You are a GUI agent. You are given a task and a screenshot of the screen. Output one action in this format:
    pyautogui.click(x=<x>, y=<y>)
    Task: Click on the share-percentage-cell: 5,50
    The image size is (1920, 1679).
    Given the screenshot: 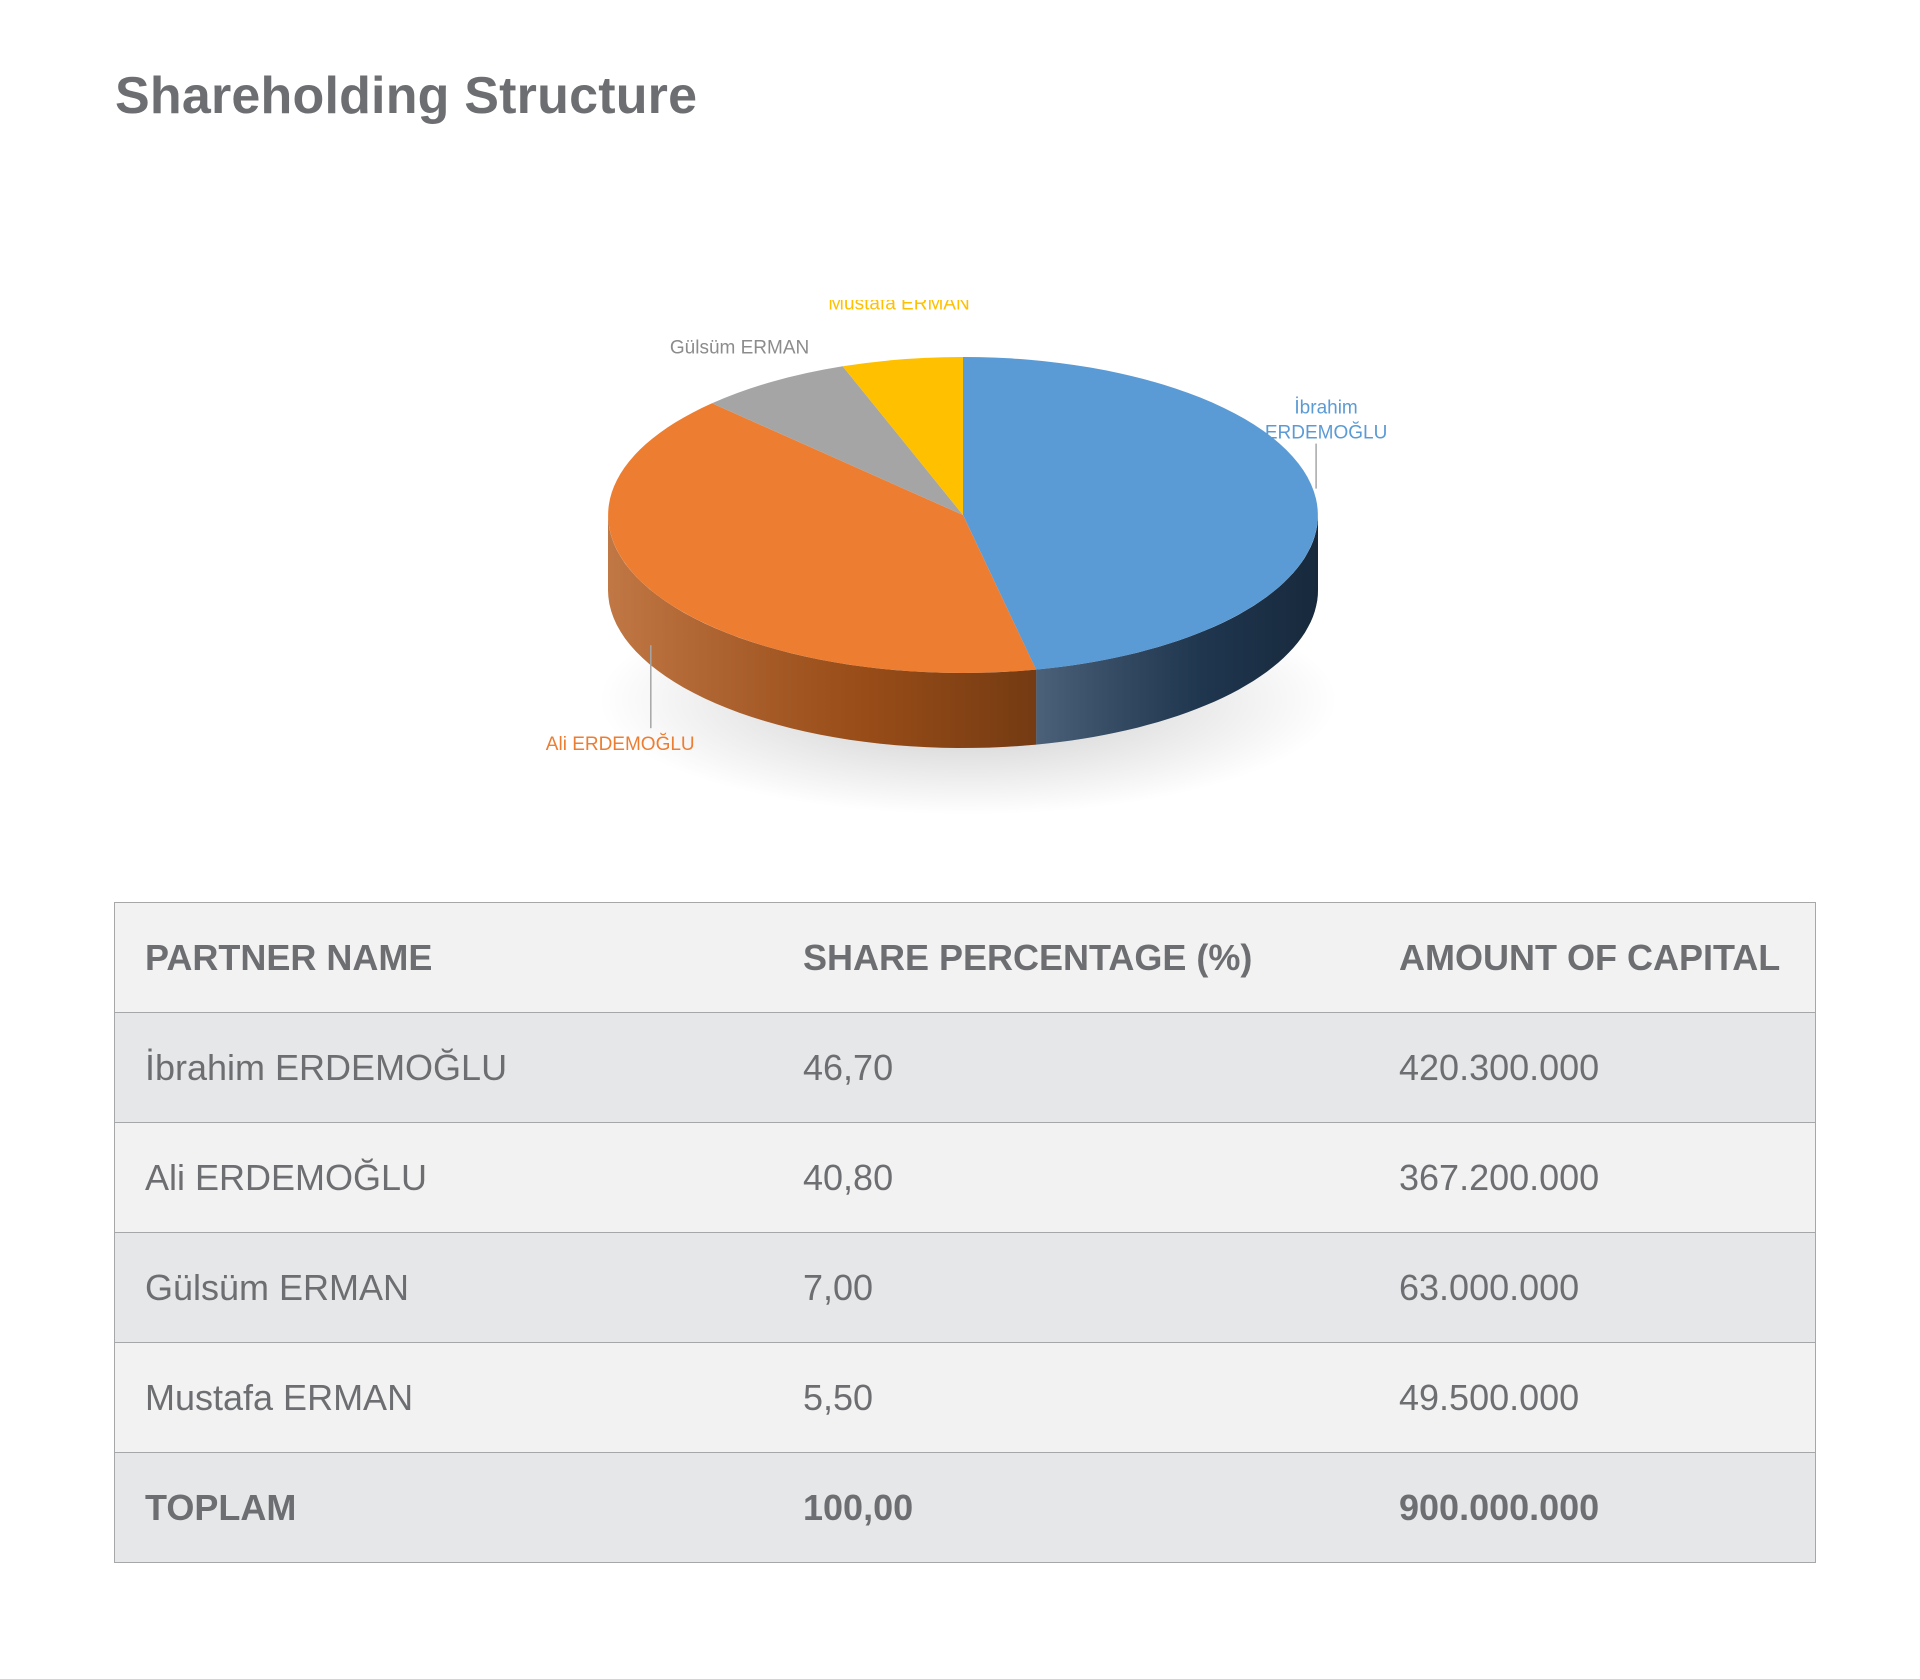 What is the action you would take?
    pyautogui.click(x=1071, y=1397)
    